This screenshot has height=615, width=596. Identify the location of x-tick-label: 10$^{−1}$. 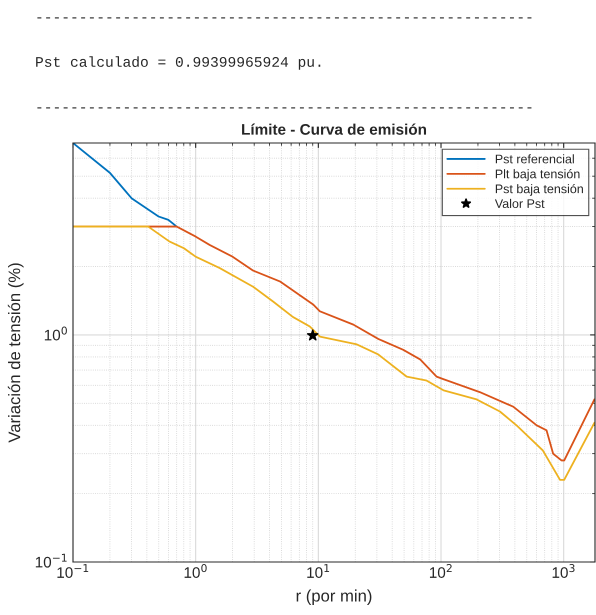
(72, 571).